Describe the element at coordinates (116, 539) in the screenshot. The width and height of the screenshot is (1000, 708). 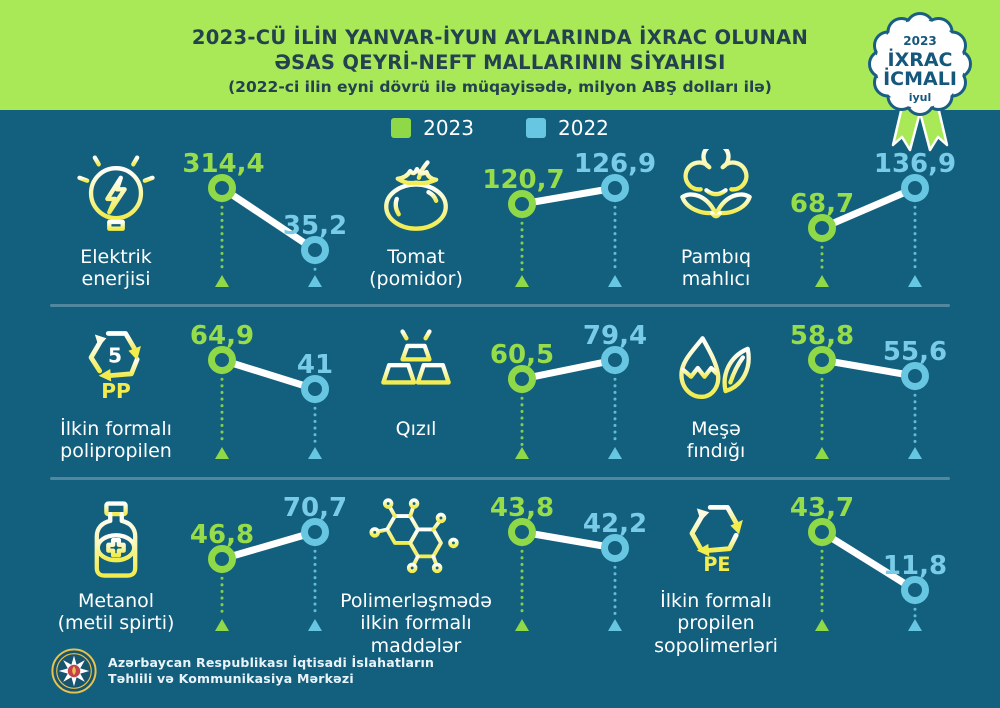
I see `medicine-bottle-icon` at that location.